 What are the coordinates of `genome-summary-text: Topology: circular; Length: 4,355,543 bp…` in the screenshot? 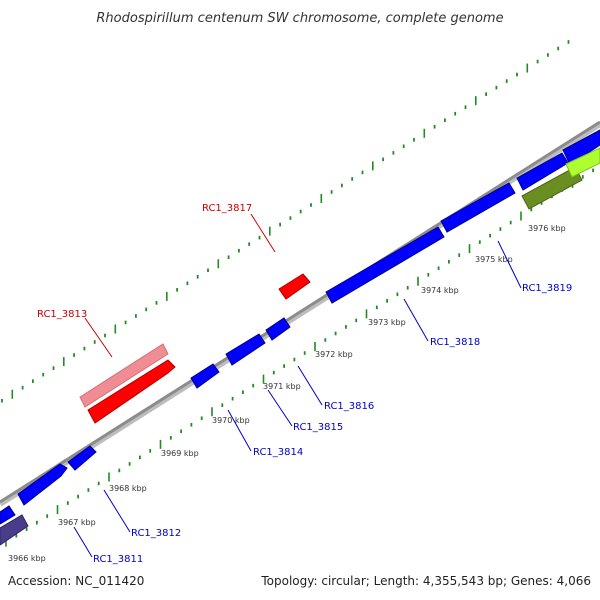 It's located at (425, 581).